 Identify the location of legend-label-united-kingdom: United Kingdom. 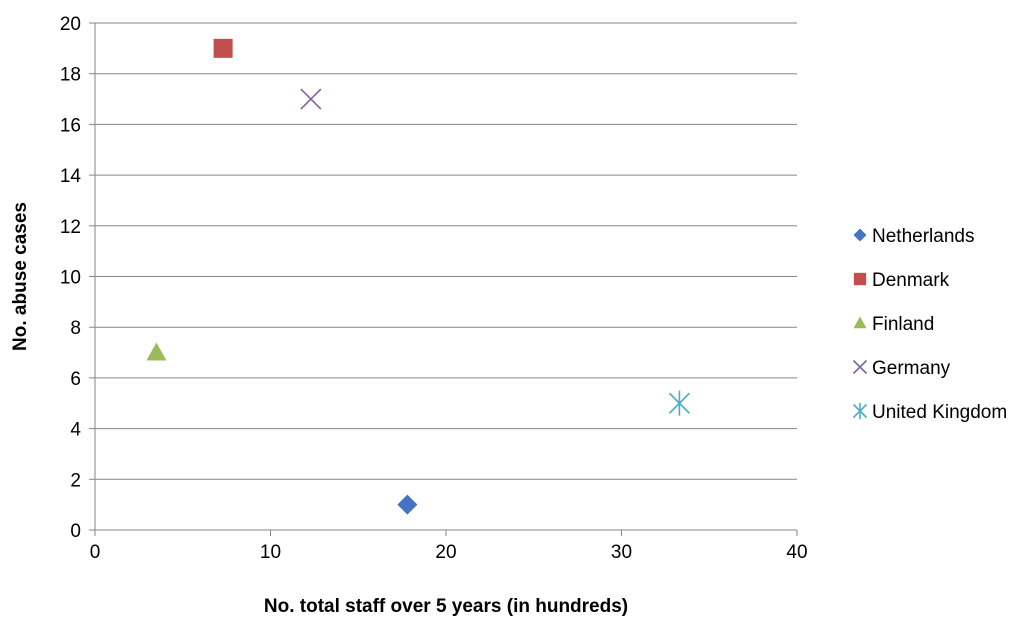
(939, 412).